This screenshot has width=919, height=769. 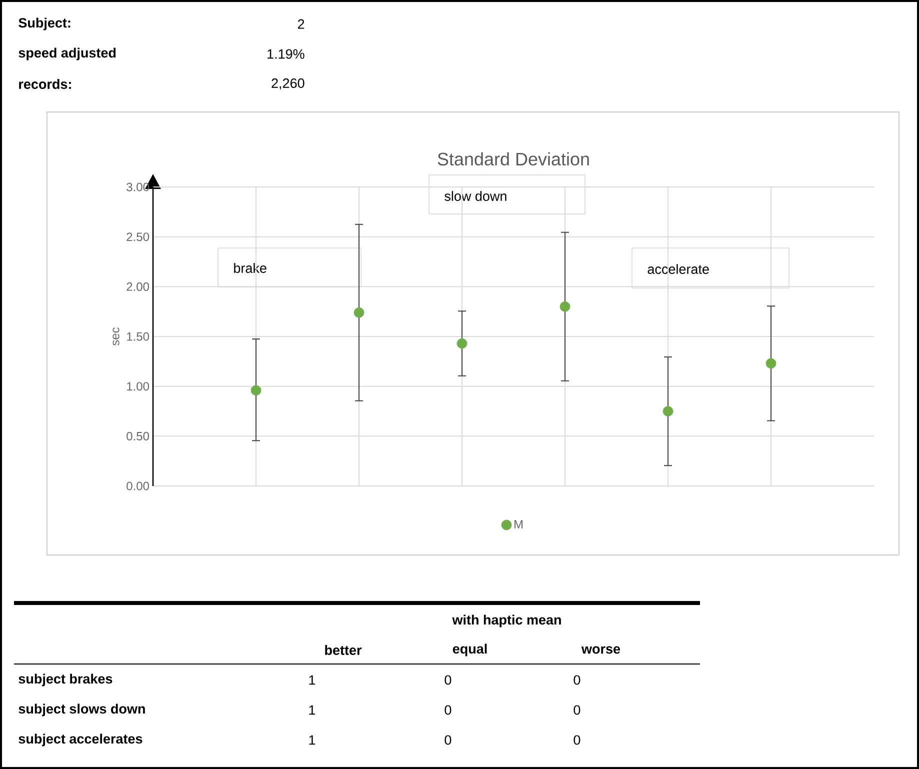 What do you see at coordinates (45, 84) in the screenshot?
I see `text: records:` at bounding box center [45, 84].